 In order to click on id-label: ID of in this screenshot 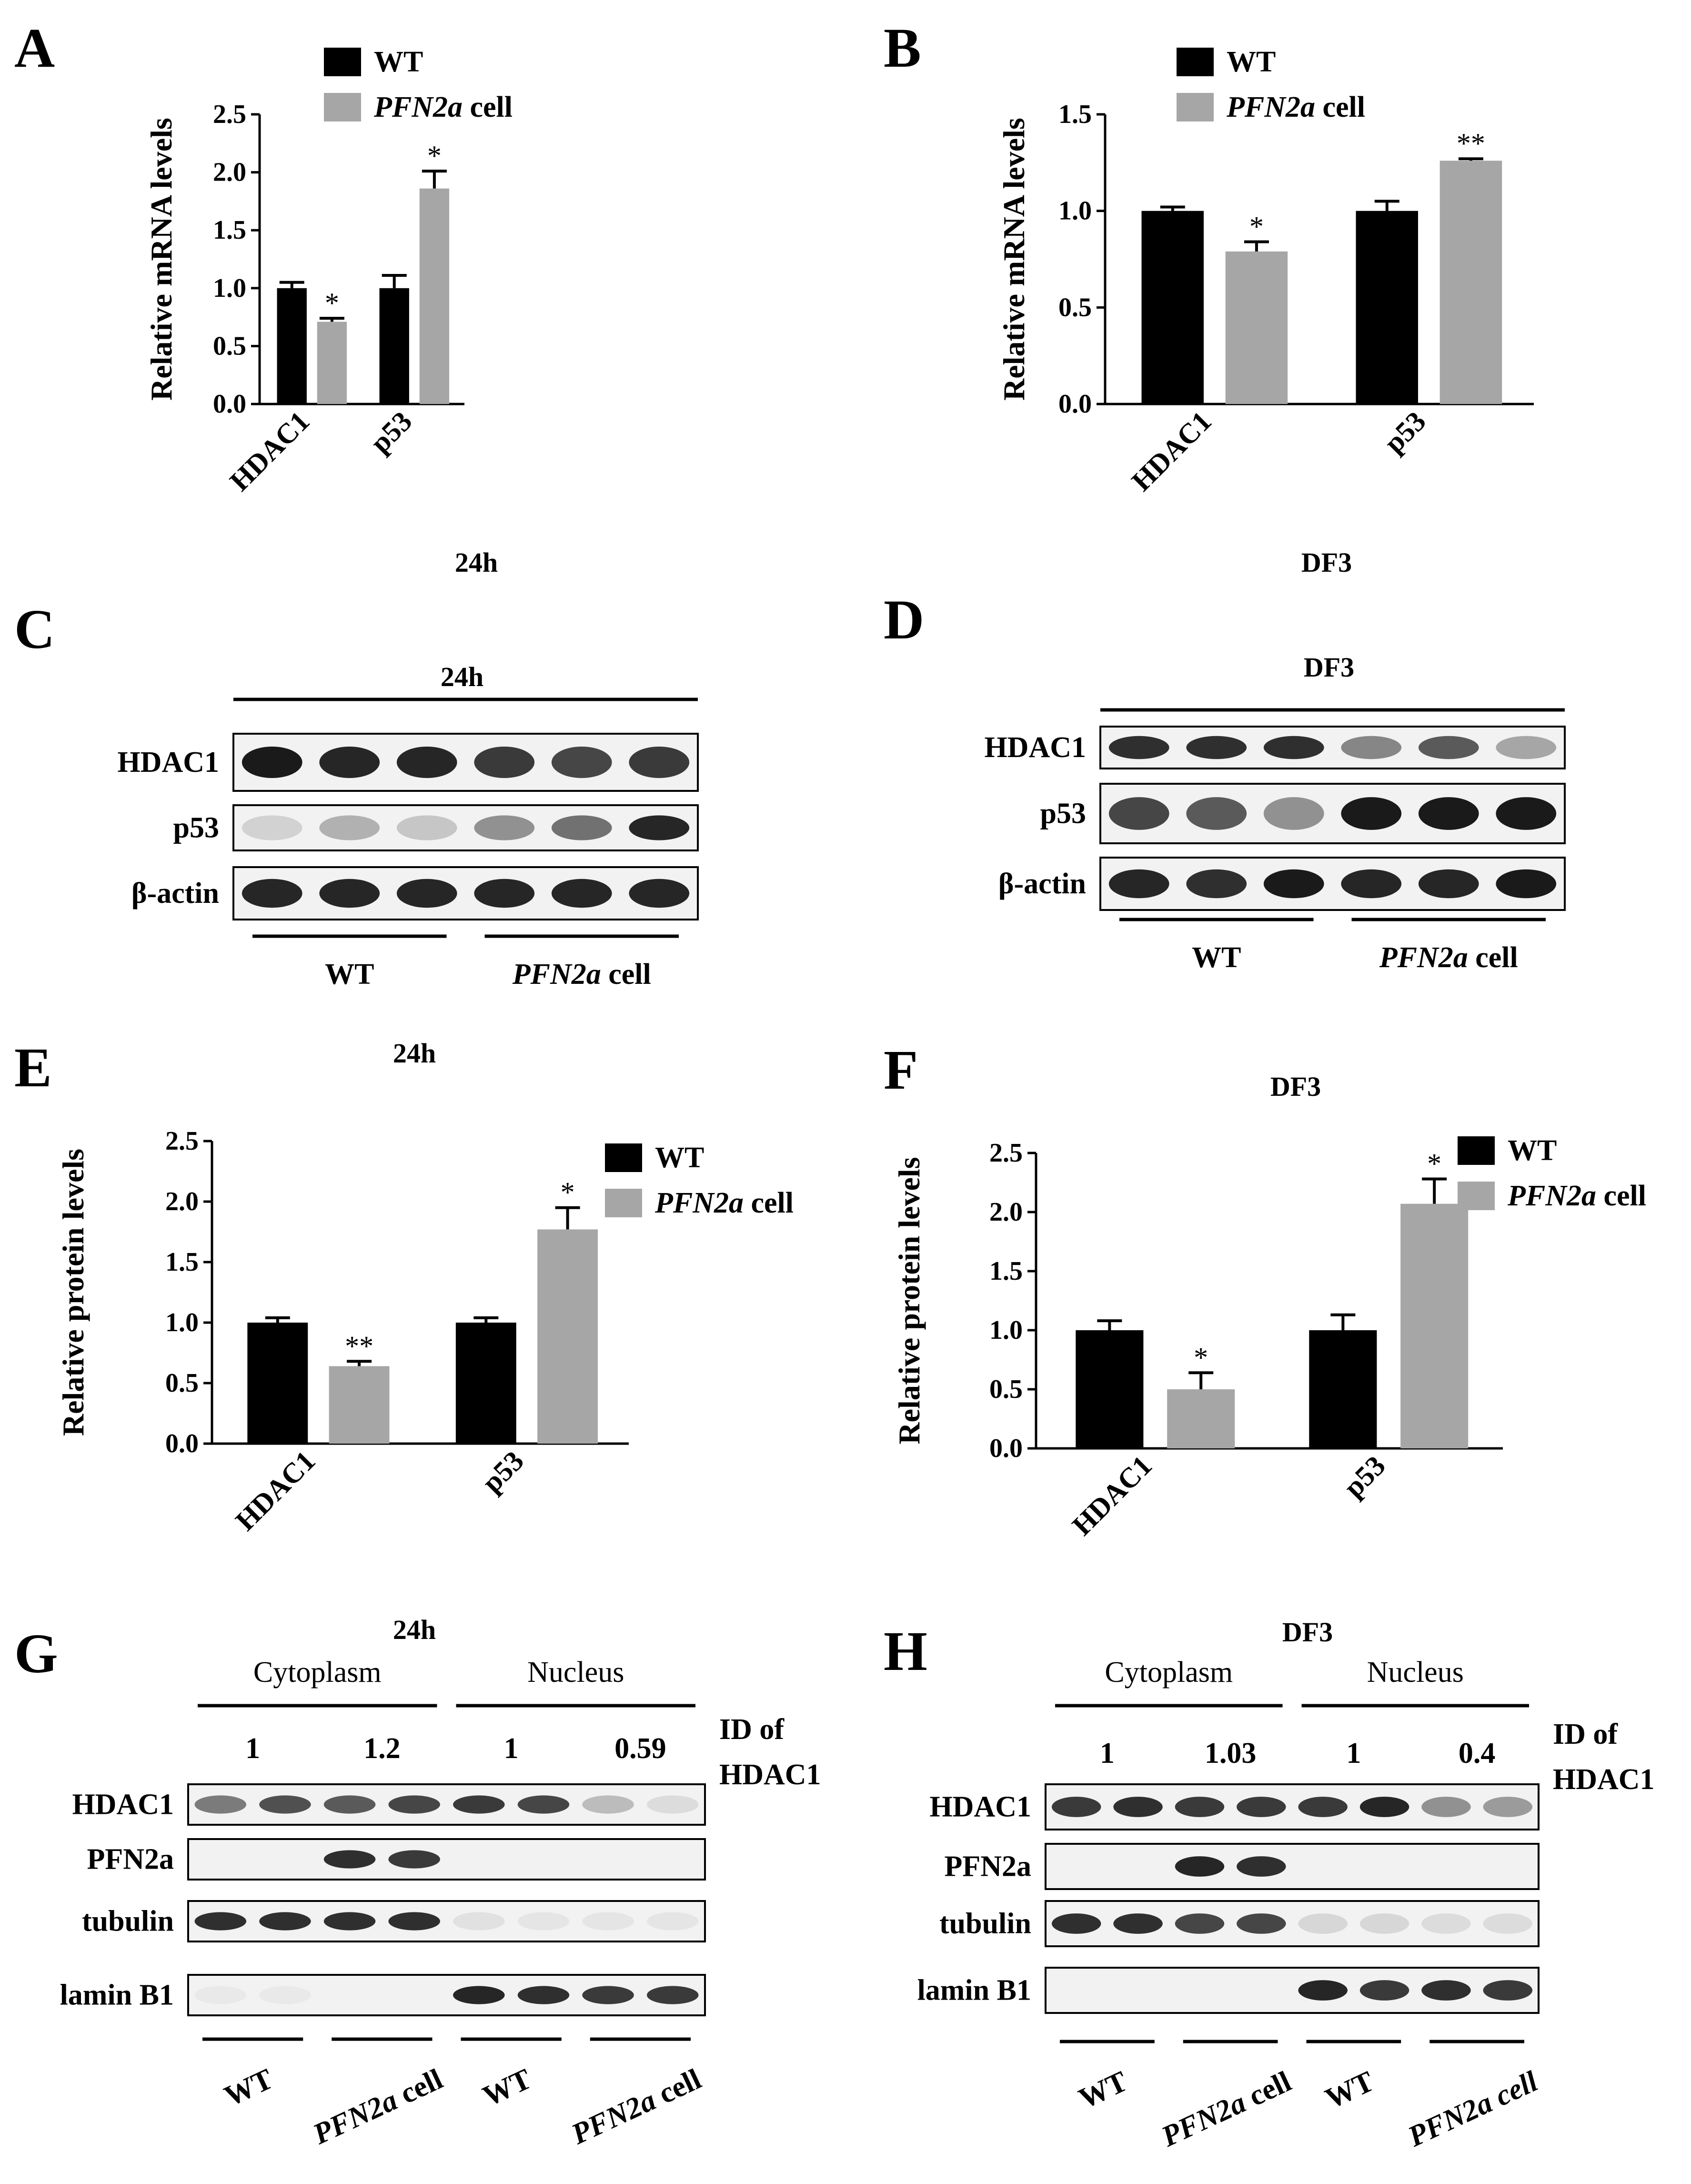, I will do `click(1586, 1734)`.